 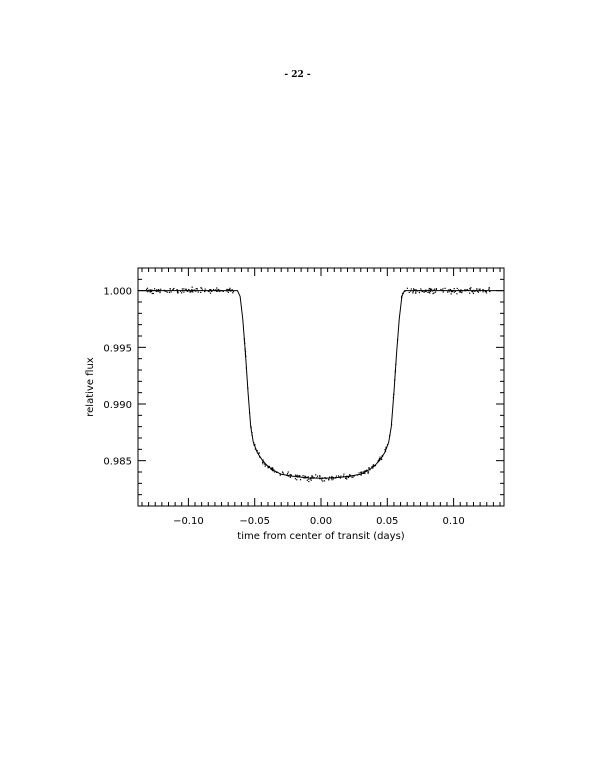 What do you see at coordinates (254, 521) in the screenshot?
I see `x-tick-label: −0.05` at bounding box center [254, 521].